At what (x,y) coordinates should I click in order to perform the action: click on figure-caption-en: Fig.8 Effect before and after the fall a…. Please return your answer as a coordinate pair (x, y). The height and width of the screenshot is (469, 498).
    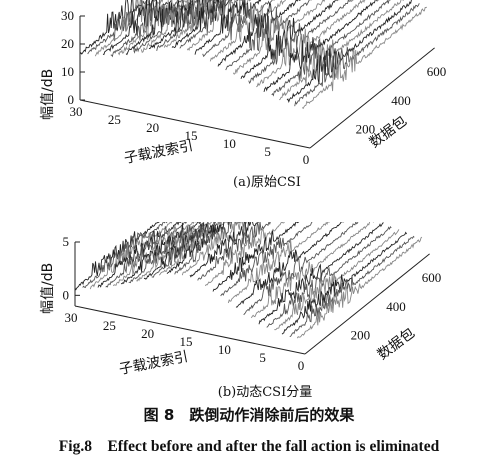
    Looking at the image, I should click on (249, 446).